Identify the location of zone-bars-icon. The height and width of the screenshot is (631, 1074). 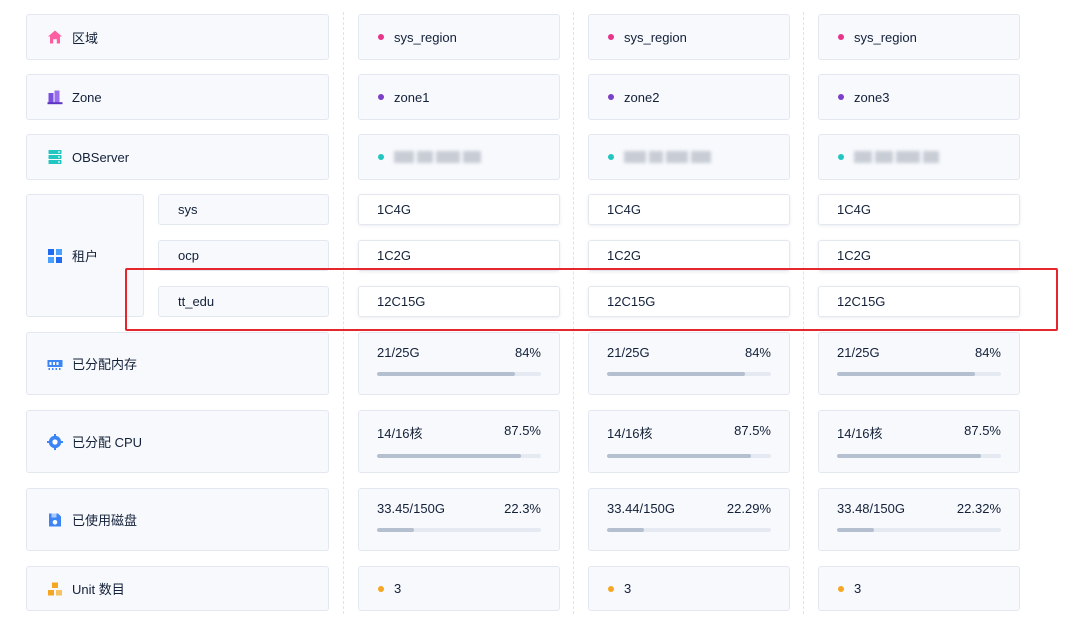
(55, 97).